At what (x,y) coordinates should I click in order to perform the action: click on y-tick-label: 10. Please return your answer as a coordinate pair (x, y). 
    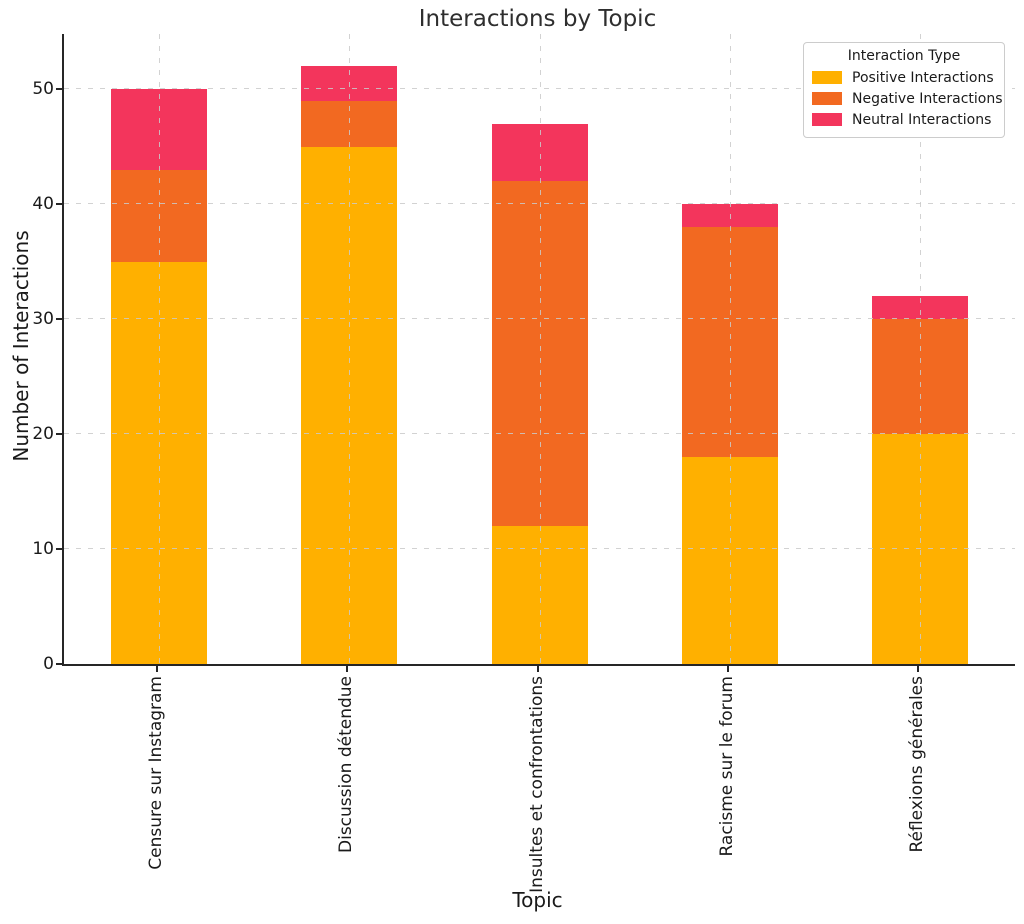
    Looking at the image, I should click on (43, 549).